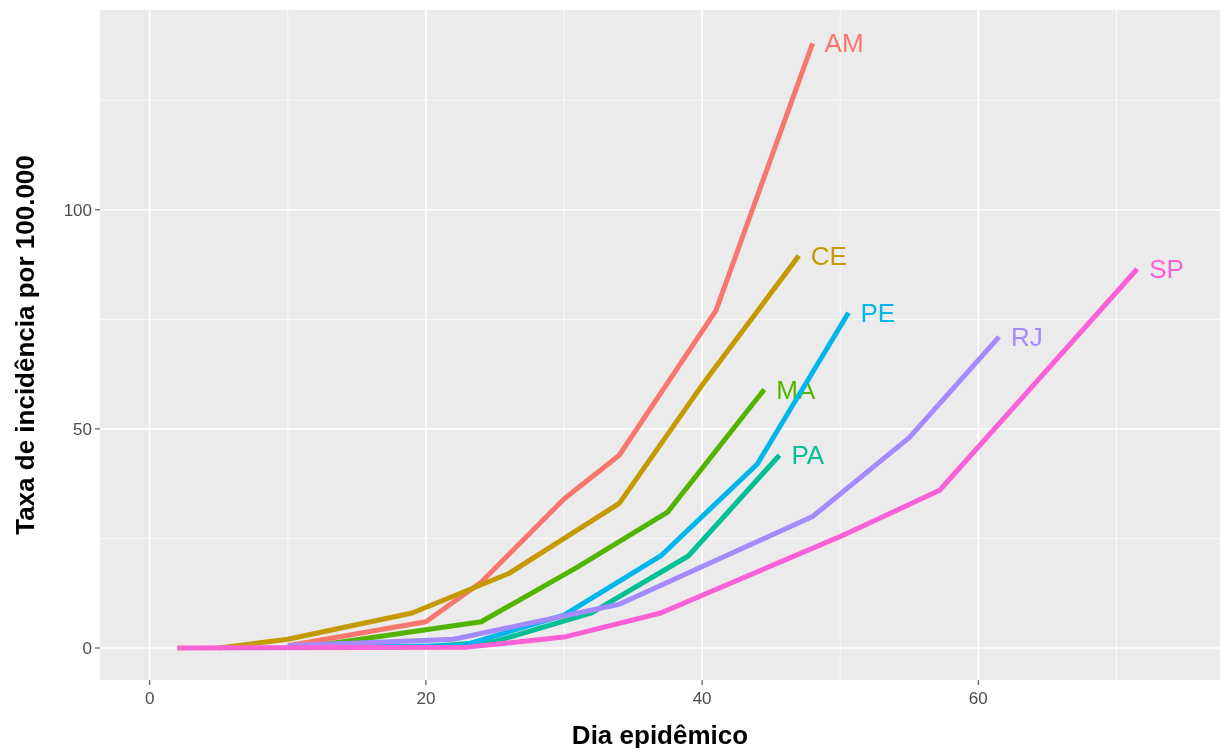  Describe the element at coordinates (77, 210) in the screenshot. I see `y-tick-label: 100` at that location.